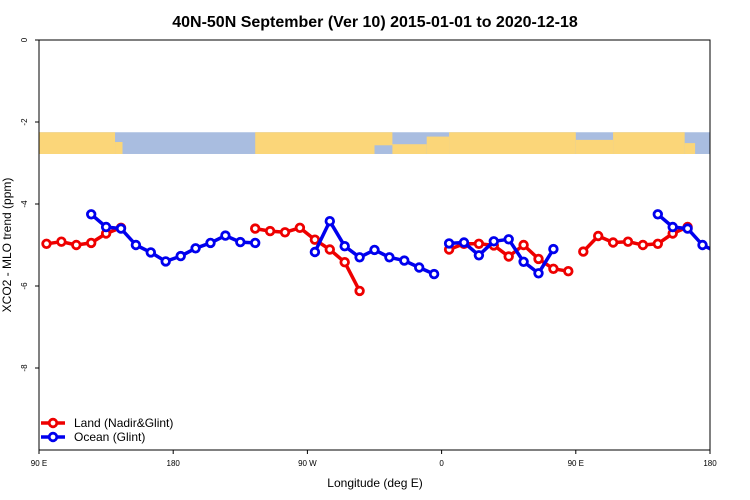 The height and width of the screenshot is (500, 750). What do you see at coordinates (24, 286) in the screenshot?
I see `y-tick-label: -6` at bounding box center [24, 286].